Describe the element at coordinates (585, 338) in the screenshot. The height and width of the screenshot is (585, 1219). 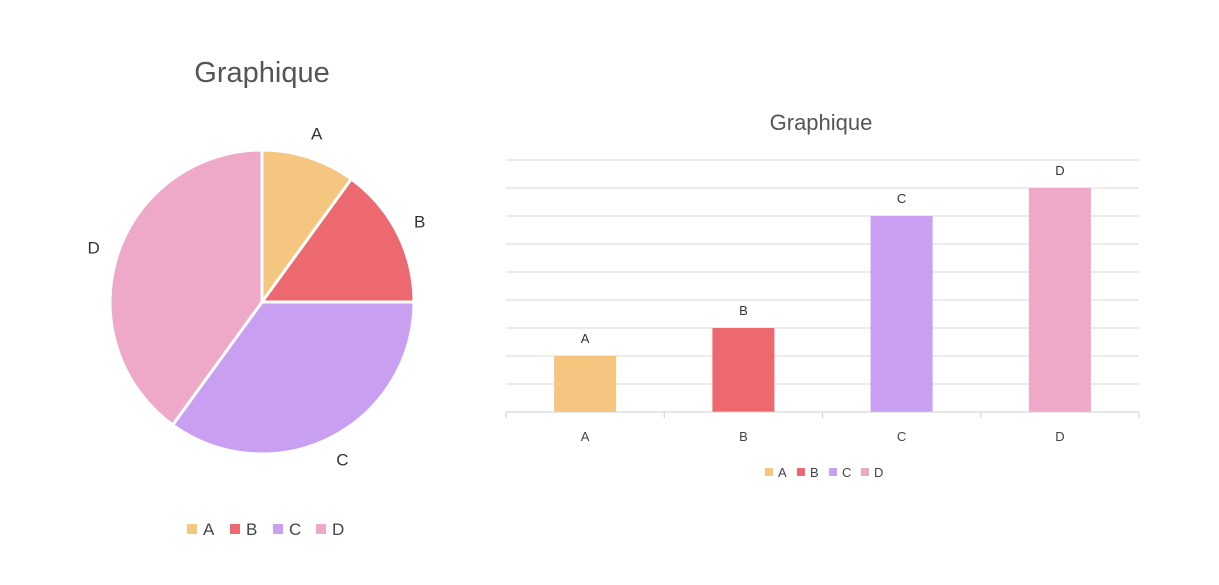
I see `bar-data-label-a: A` at that location.